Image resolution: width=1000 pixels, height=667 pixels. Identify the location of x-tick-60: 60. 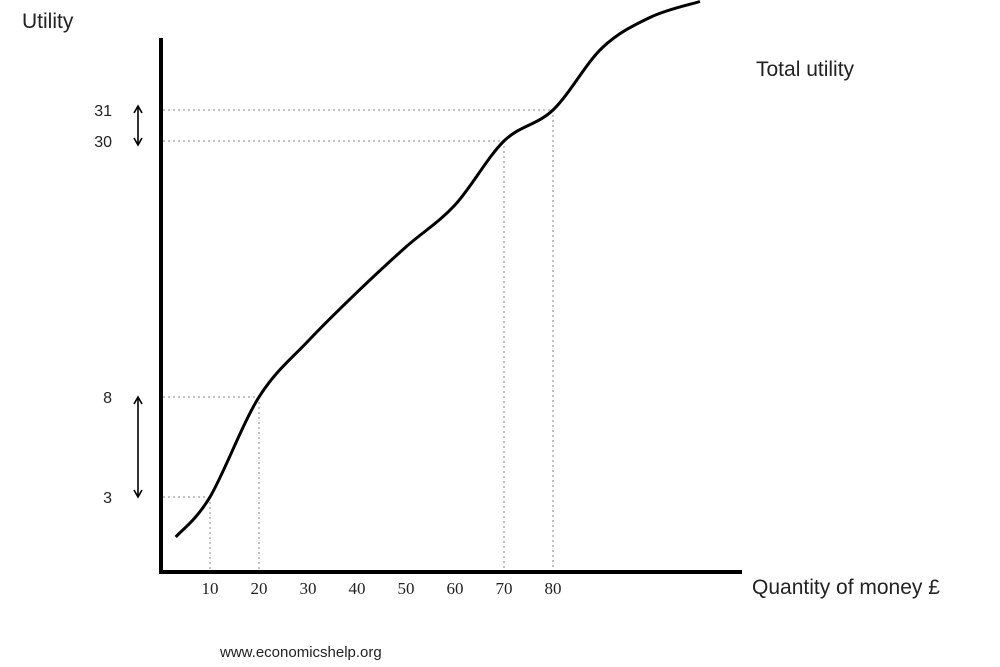
(455, 588).